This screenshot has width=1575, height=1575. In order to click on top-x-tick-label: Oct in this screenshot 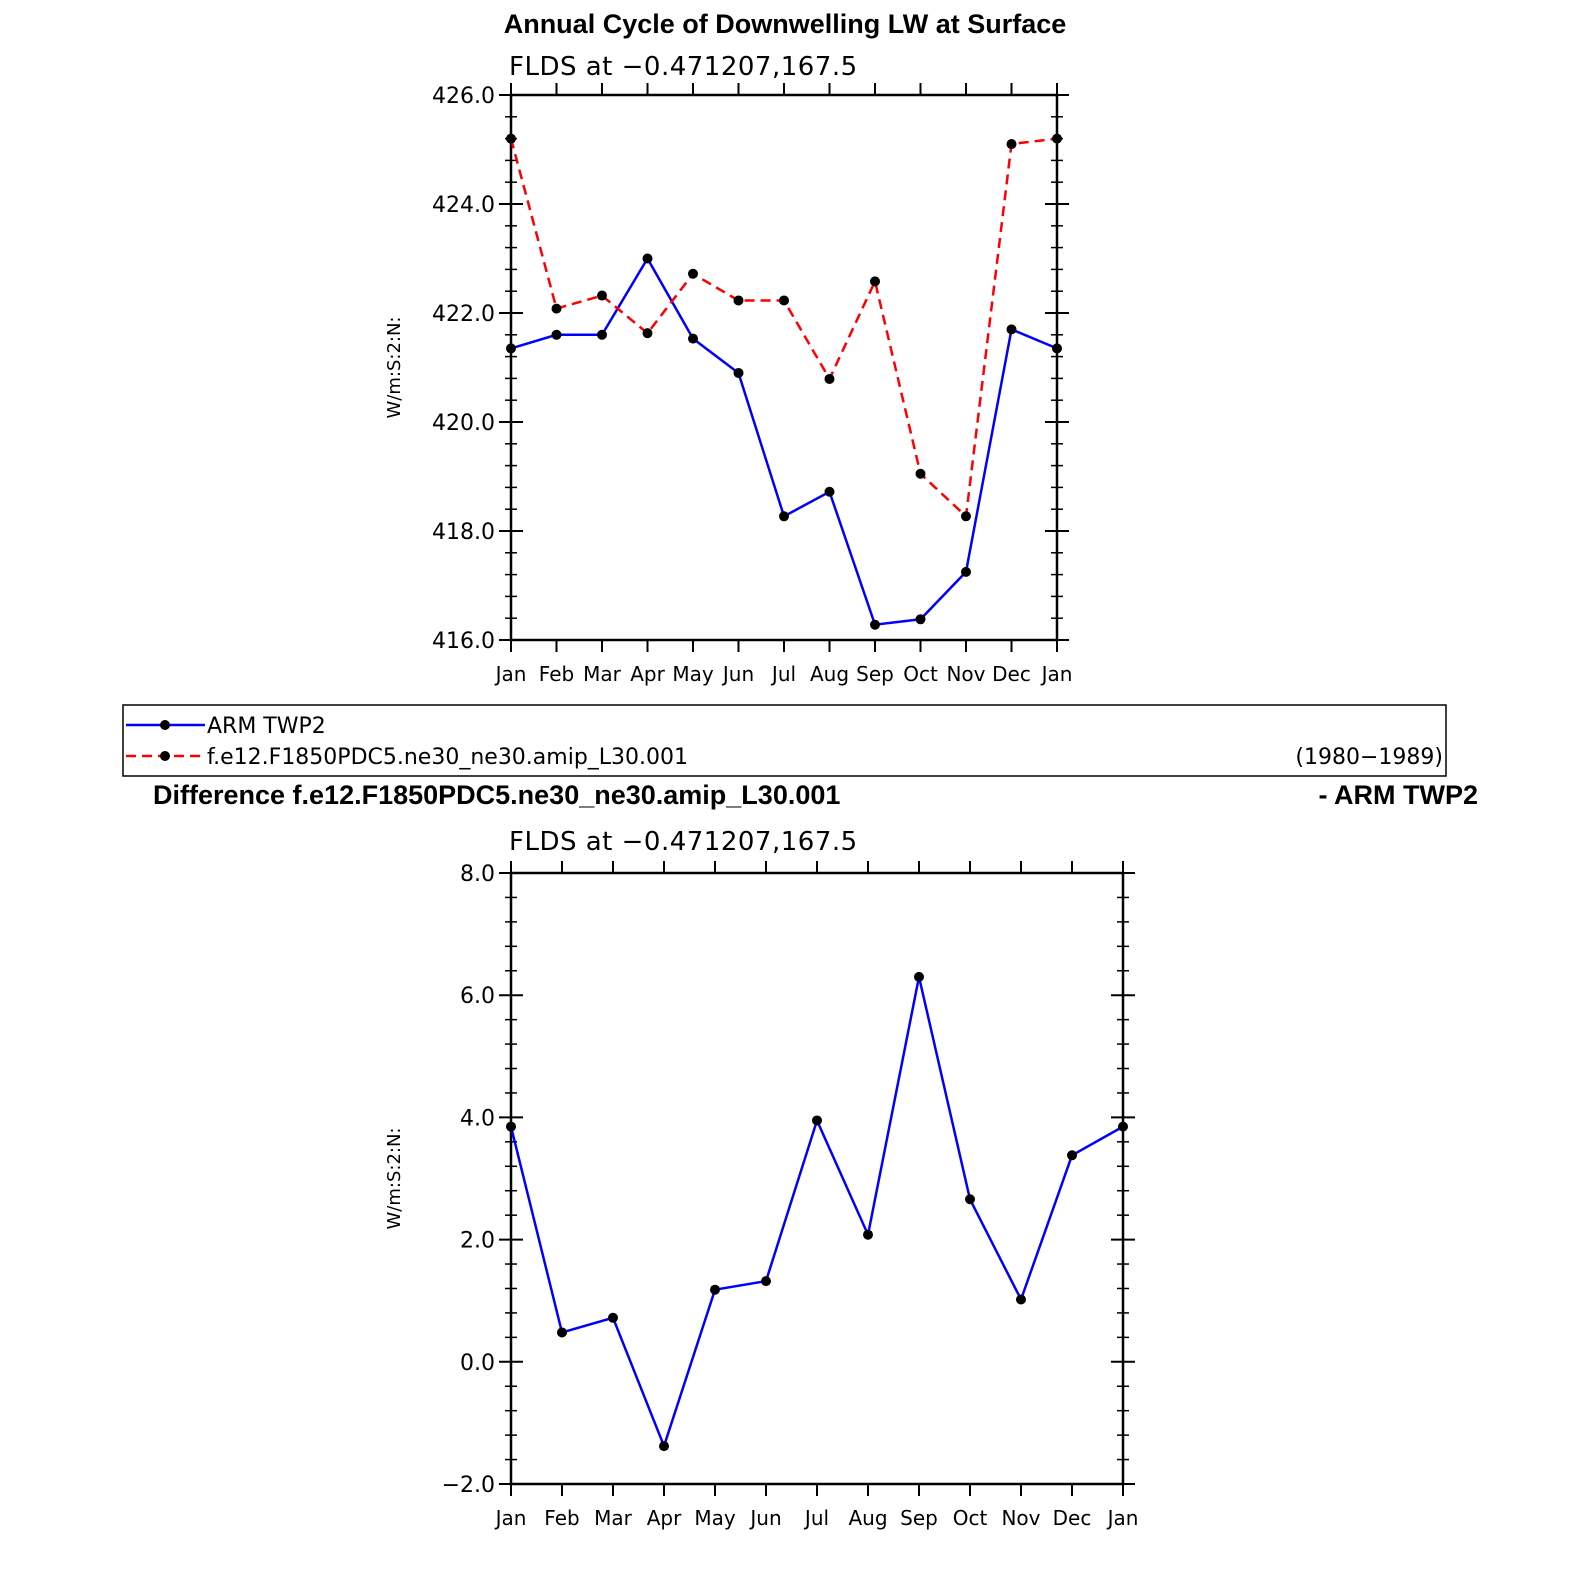, I will do `click(920, 674)`.